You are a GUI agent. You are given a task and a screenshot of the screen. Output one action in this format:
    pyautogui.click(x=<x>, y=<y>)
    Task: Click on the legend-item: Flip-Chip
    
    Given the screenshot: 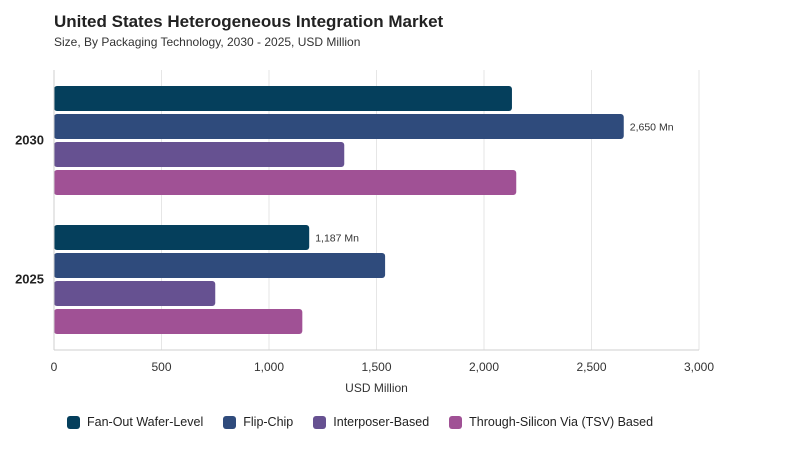 What is the action you would take?
    pyautogui.click(x=258, y=422)
    